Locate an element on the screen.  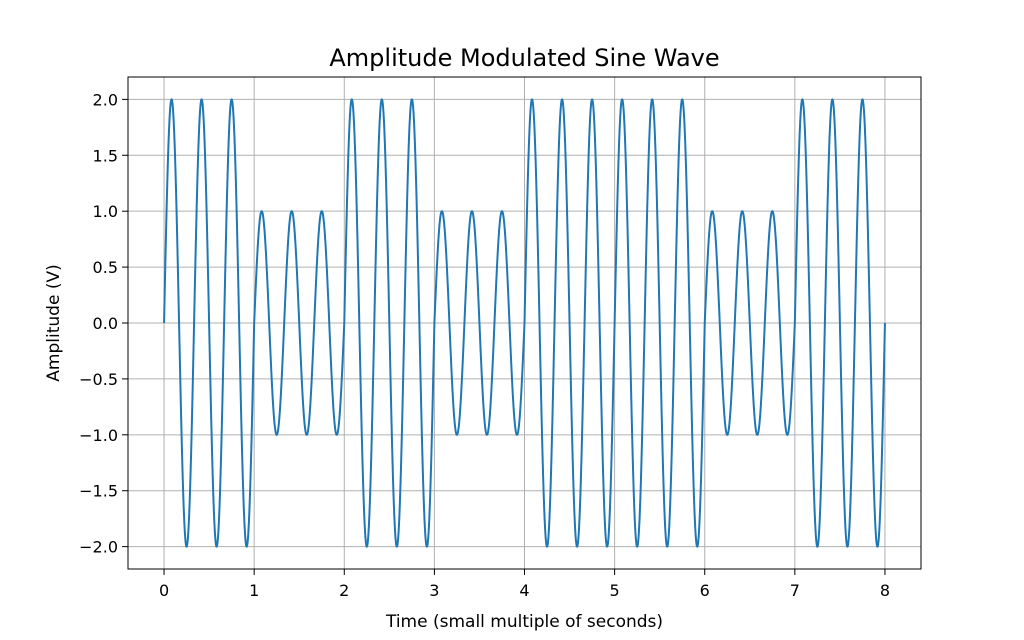
x-tick-label: 5 is located at coordinates (615, 590).